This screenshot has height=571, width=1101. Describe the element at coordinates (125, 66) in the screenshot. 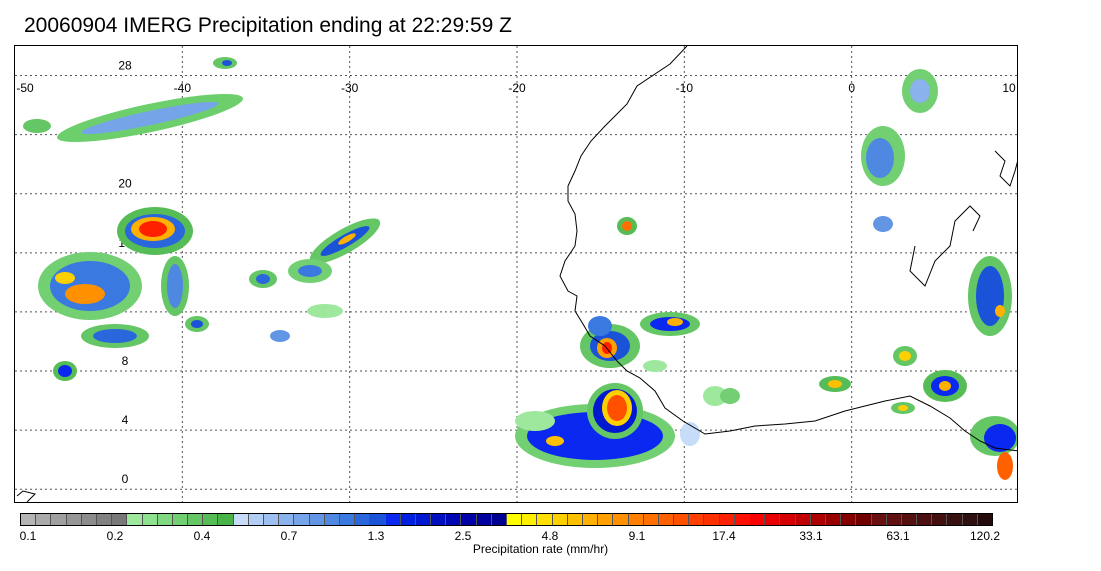

I see `lat-tick-label: 28` at that location.